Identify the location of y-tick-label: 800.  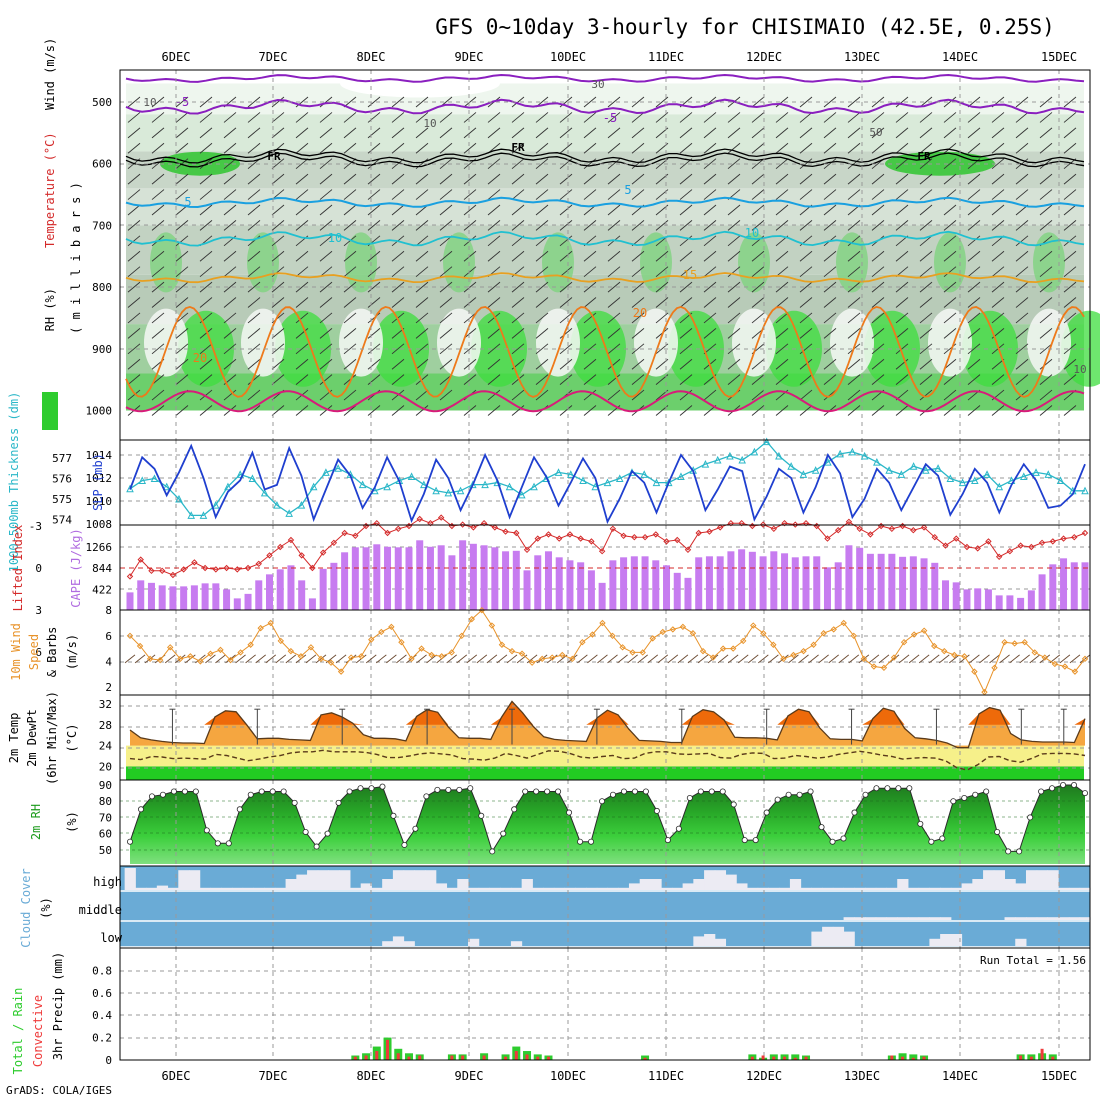
(102, 287).